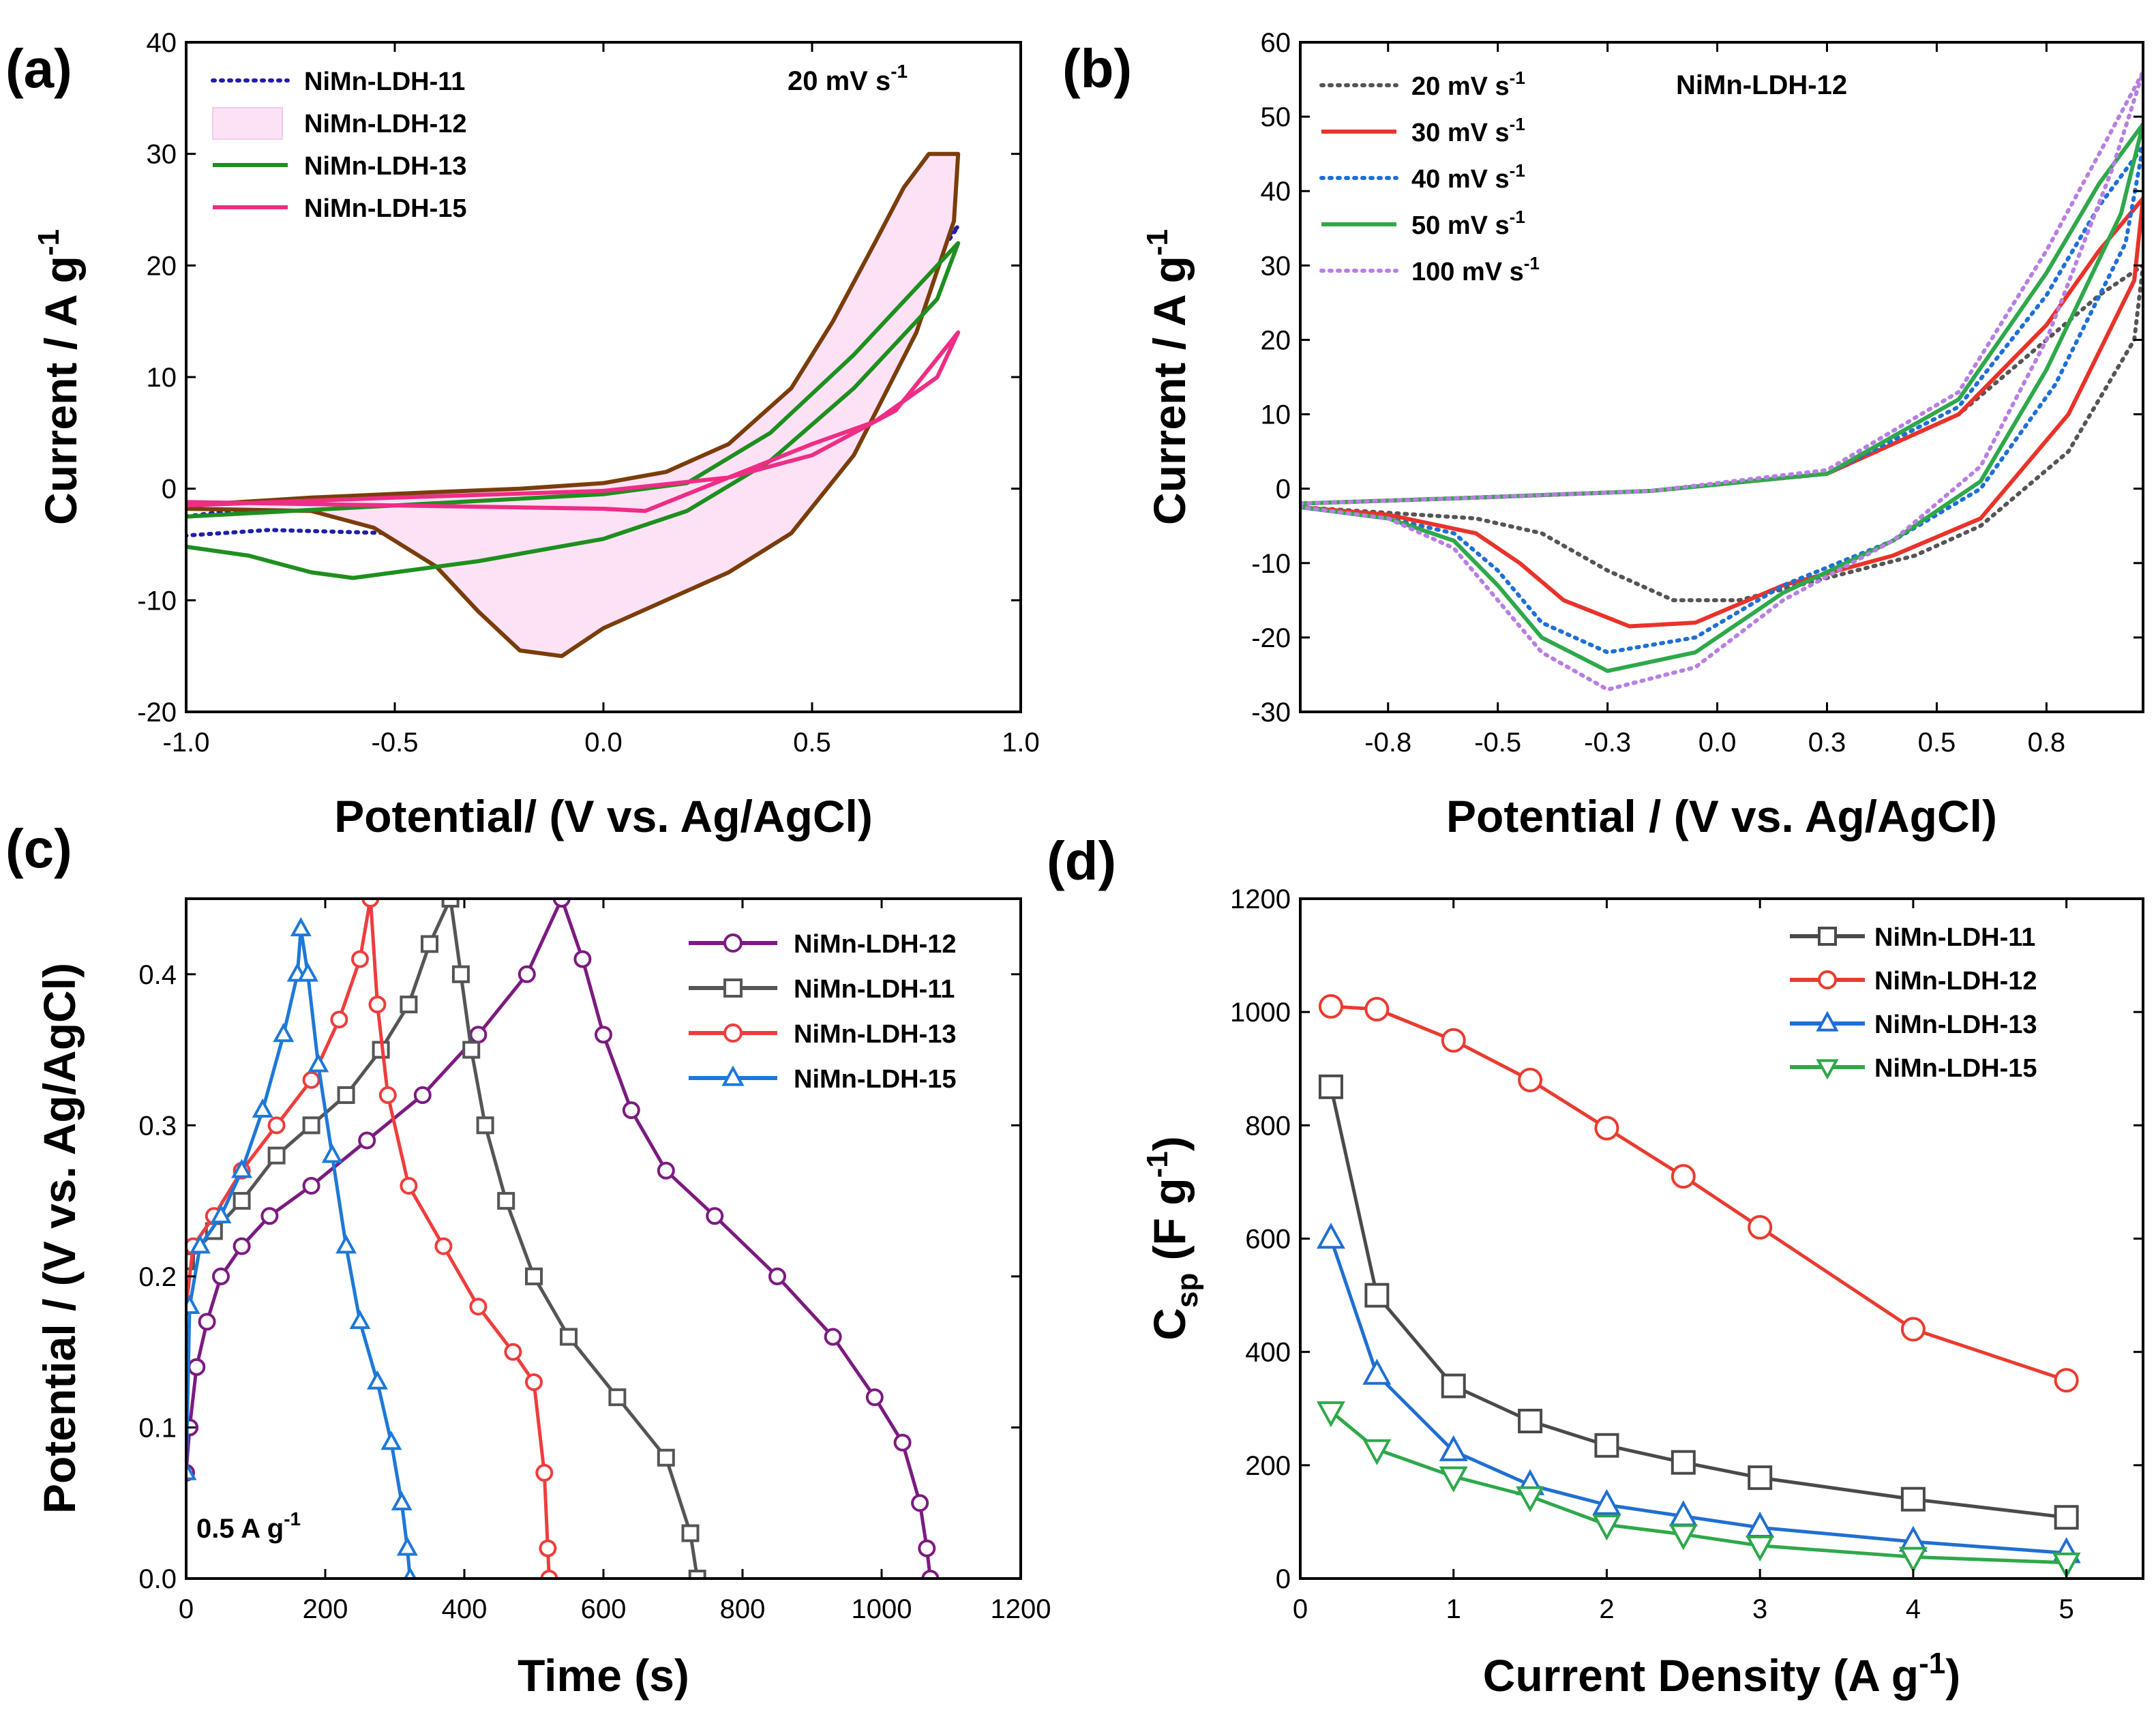 Image resolution: width=2156 pixels, height=1734 pixels. Describe the element at coordinates (1268, 1466) in the screenshot. I see `panel-d-y-tick-label: 200` at that location.